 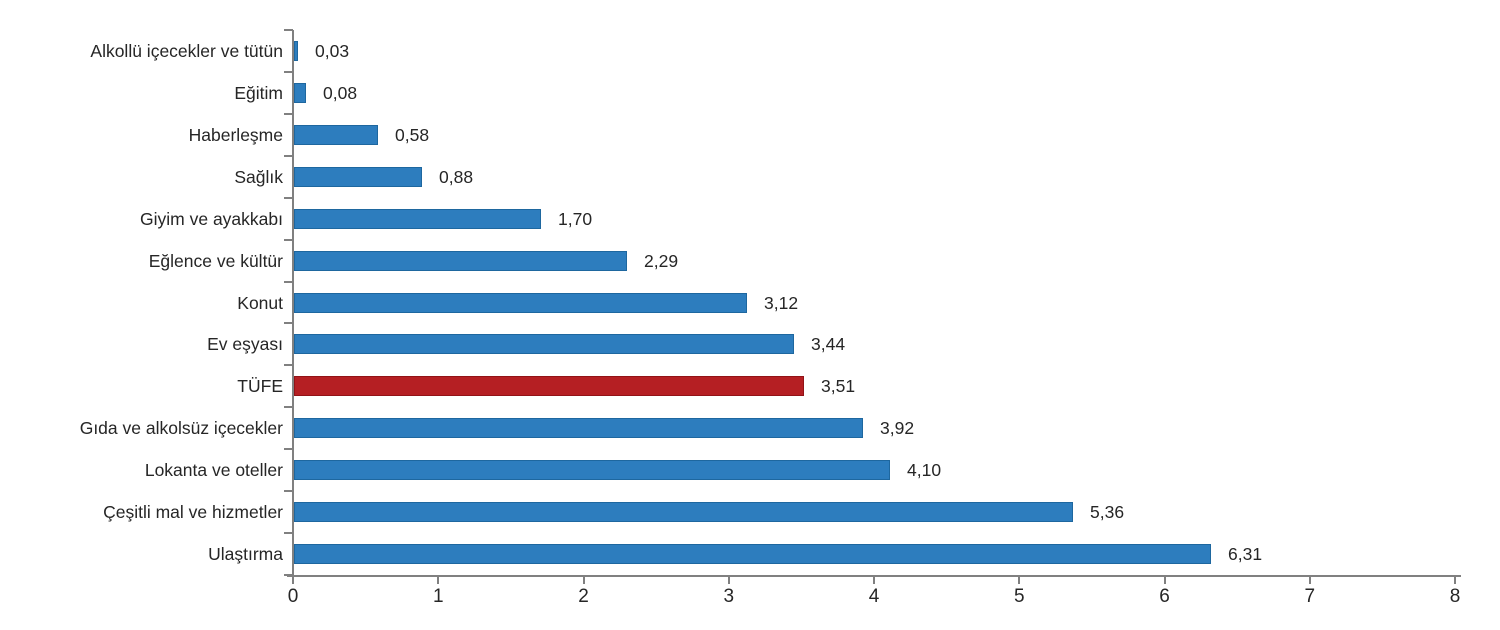 What do you see at coordinates (838, 386) in the screenshot?
I see `value-label: 3,51` at bounding box center [838, 386].